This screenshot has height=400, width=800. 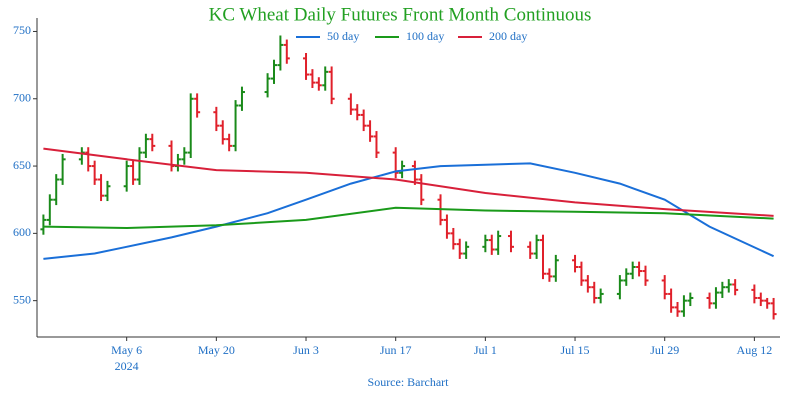 I want to click on y-tick-label: 600, so click(x=22, y=232).